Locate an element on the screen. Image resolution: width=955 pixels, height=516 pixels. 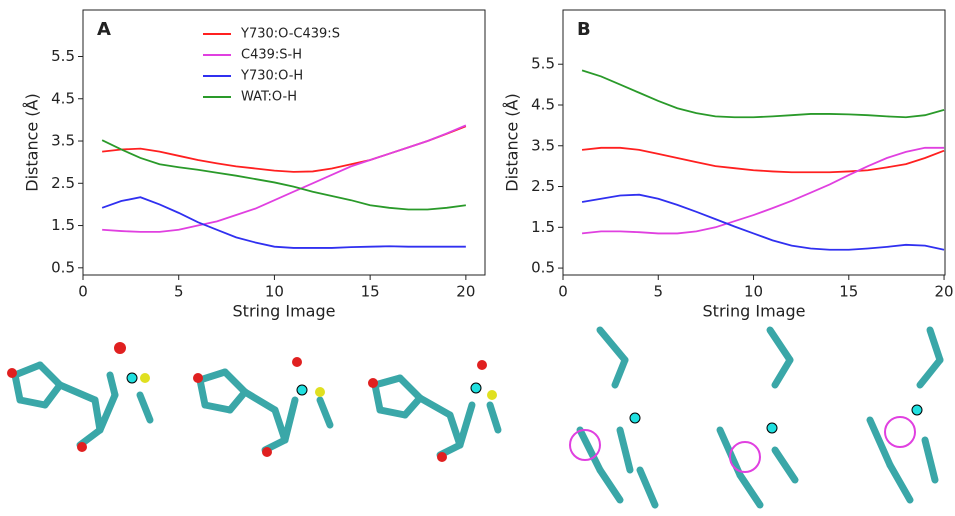
legend-label: WAT:O-H is located at coordinates (269, 97).